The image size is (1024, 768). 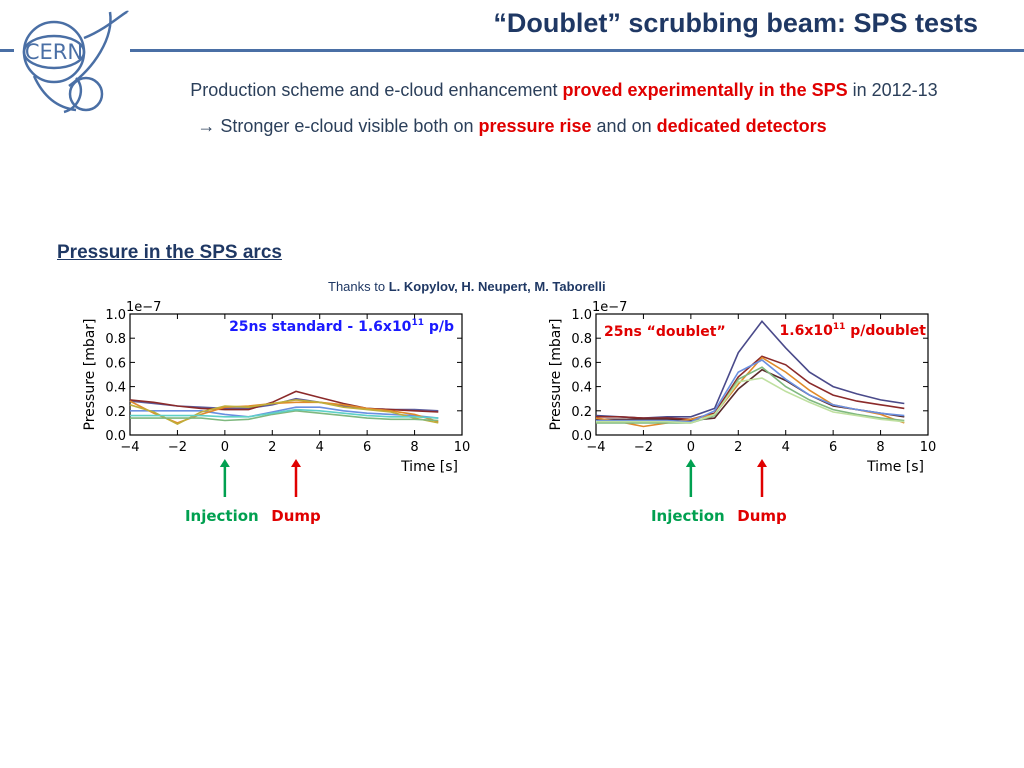 What do you see at coordinates (169, 252) in the screenshot?
I see `section-heading: Pressure in the SPS arcs` at bounding box center [169, 252].